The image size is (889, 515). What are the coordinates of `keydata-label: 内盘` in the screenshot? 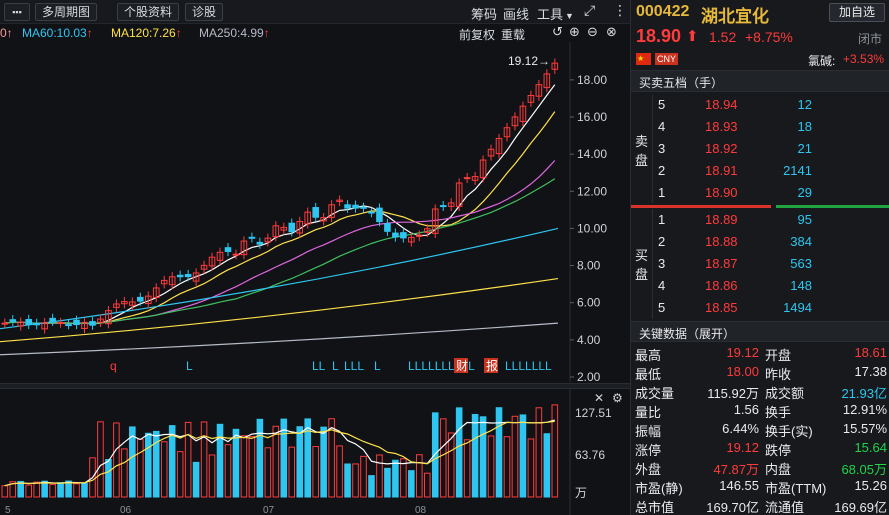 It's located at (778, 469).